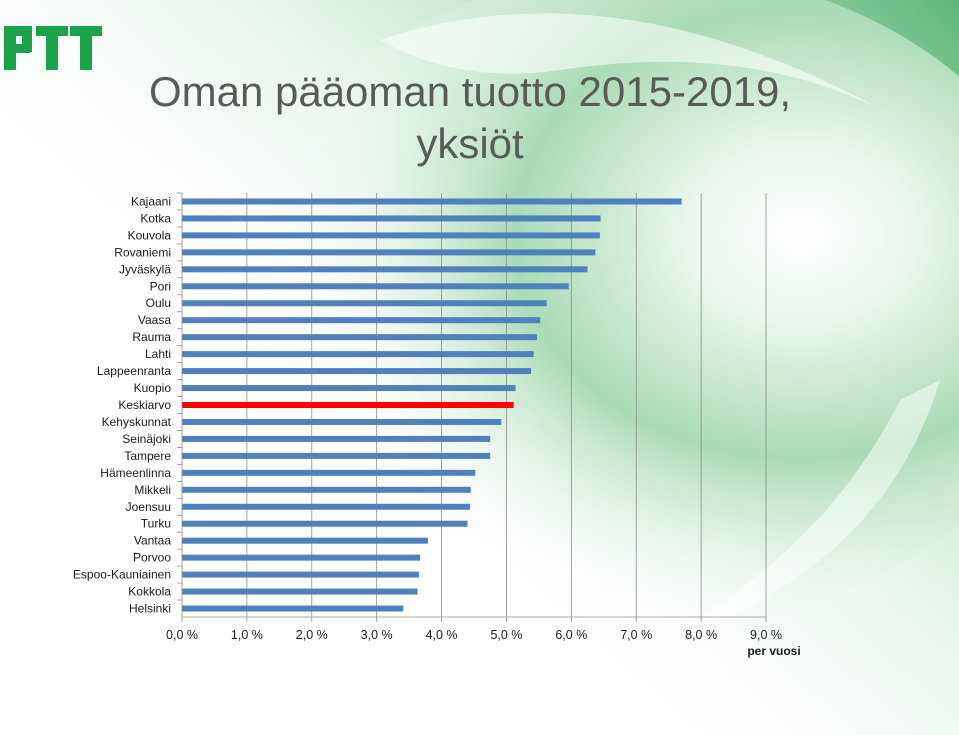 The image size is (959, 735). What do you see at coordinates (53, 48) in the screenshot?
I see `ptt-logo` at bounding box center [53, 48].